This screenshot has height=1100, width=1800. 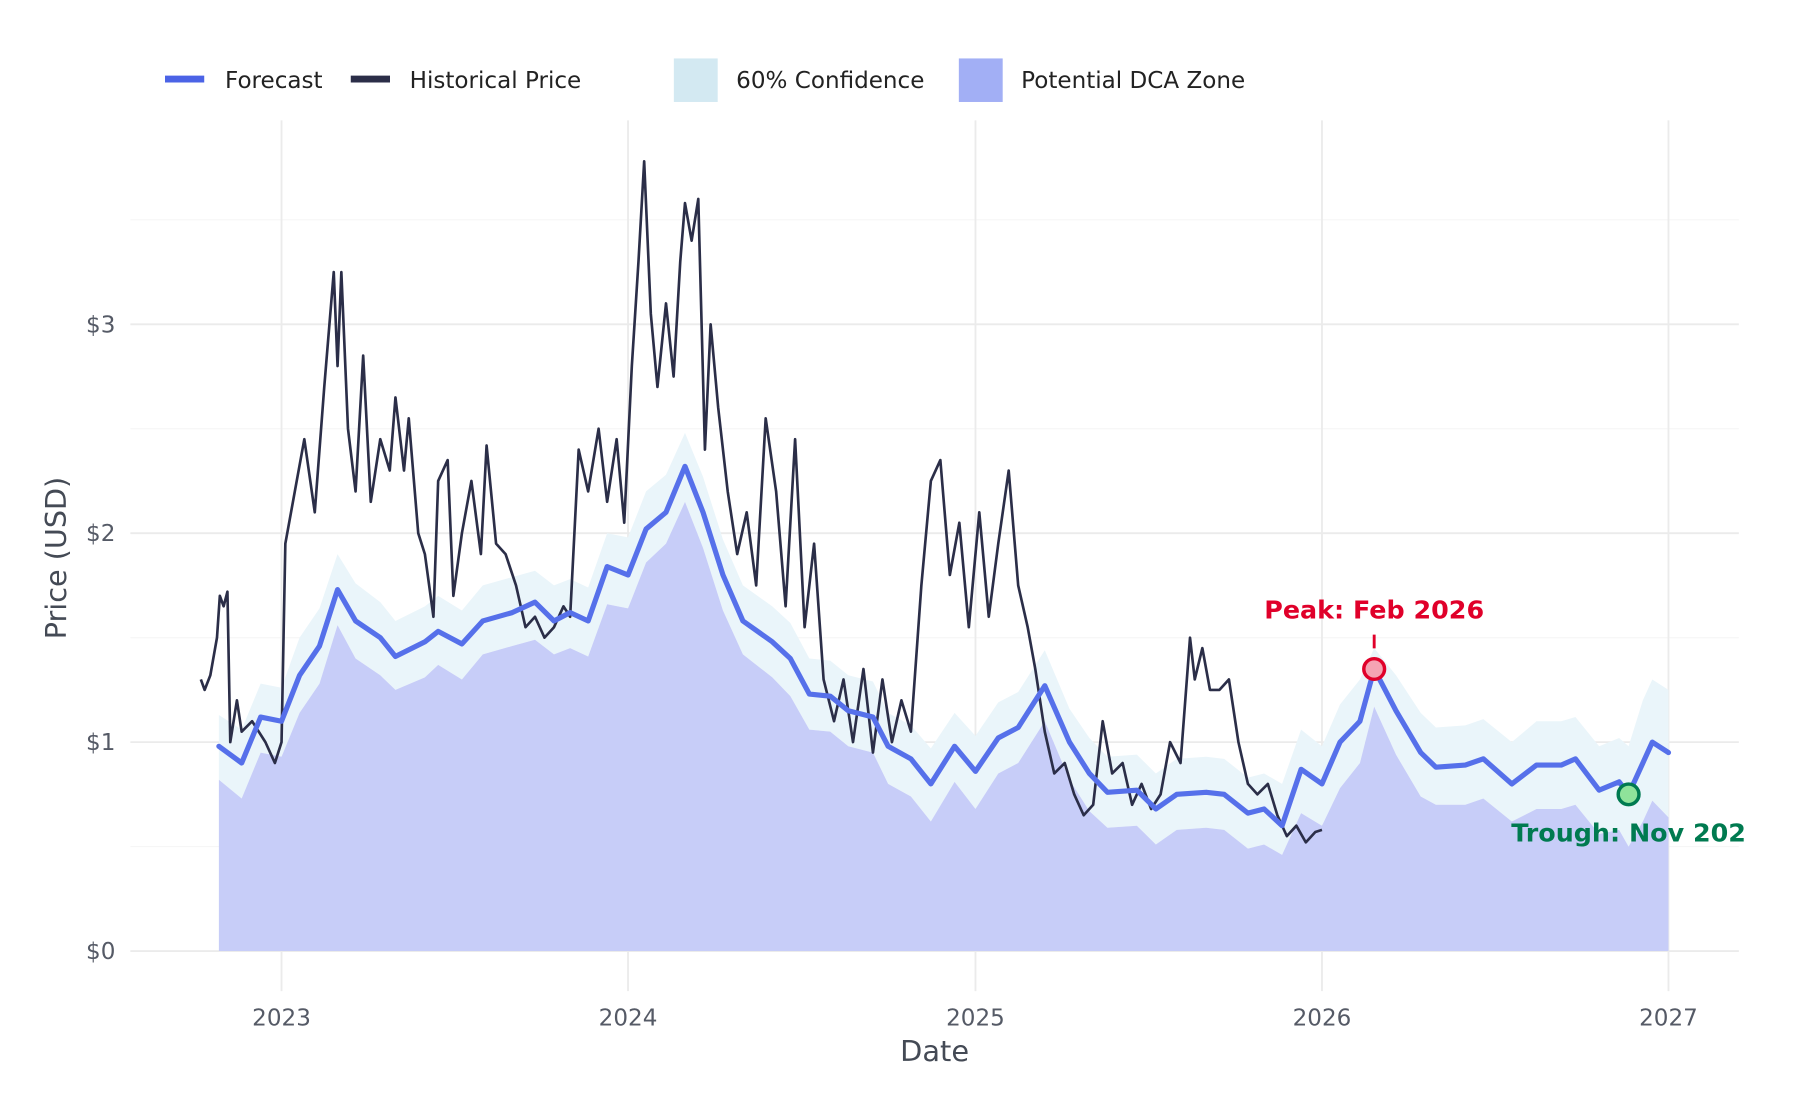 What do you see at coordinates (274, 81) in the screenshot?
I see `legend-label: Forecast` at bounding box center [274, 81].